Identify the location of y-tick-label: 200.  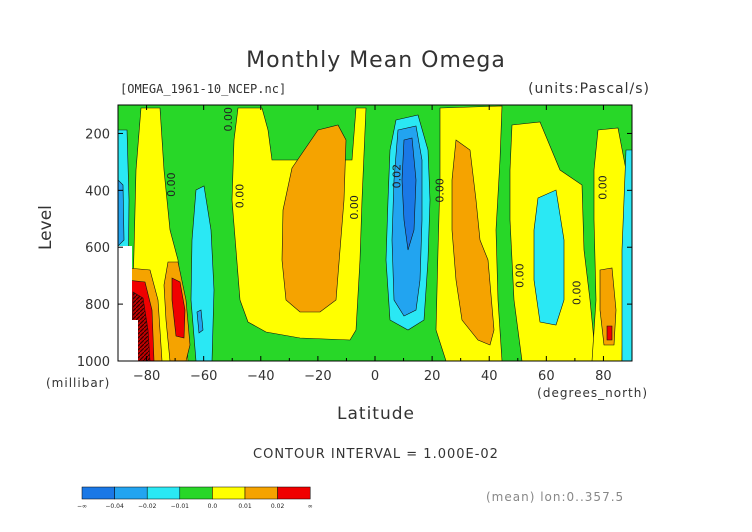
(97, 134).